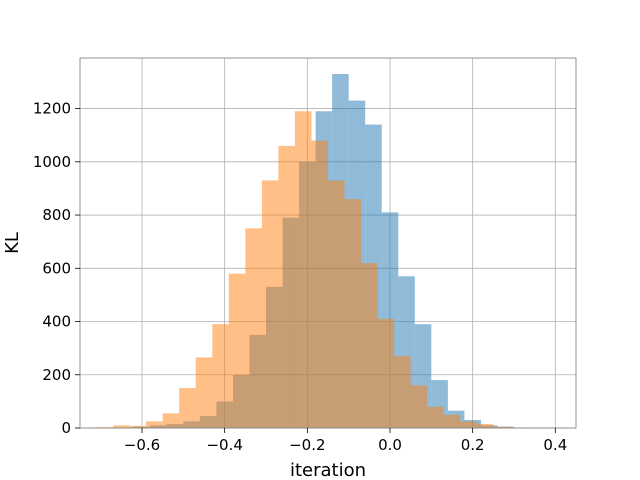 The image size is (640, 480). Describe the element at coordinates (390, 445) in the screenshot. I see `x-tick-label: 0.0` at that location.